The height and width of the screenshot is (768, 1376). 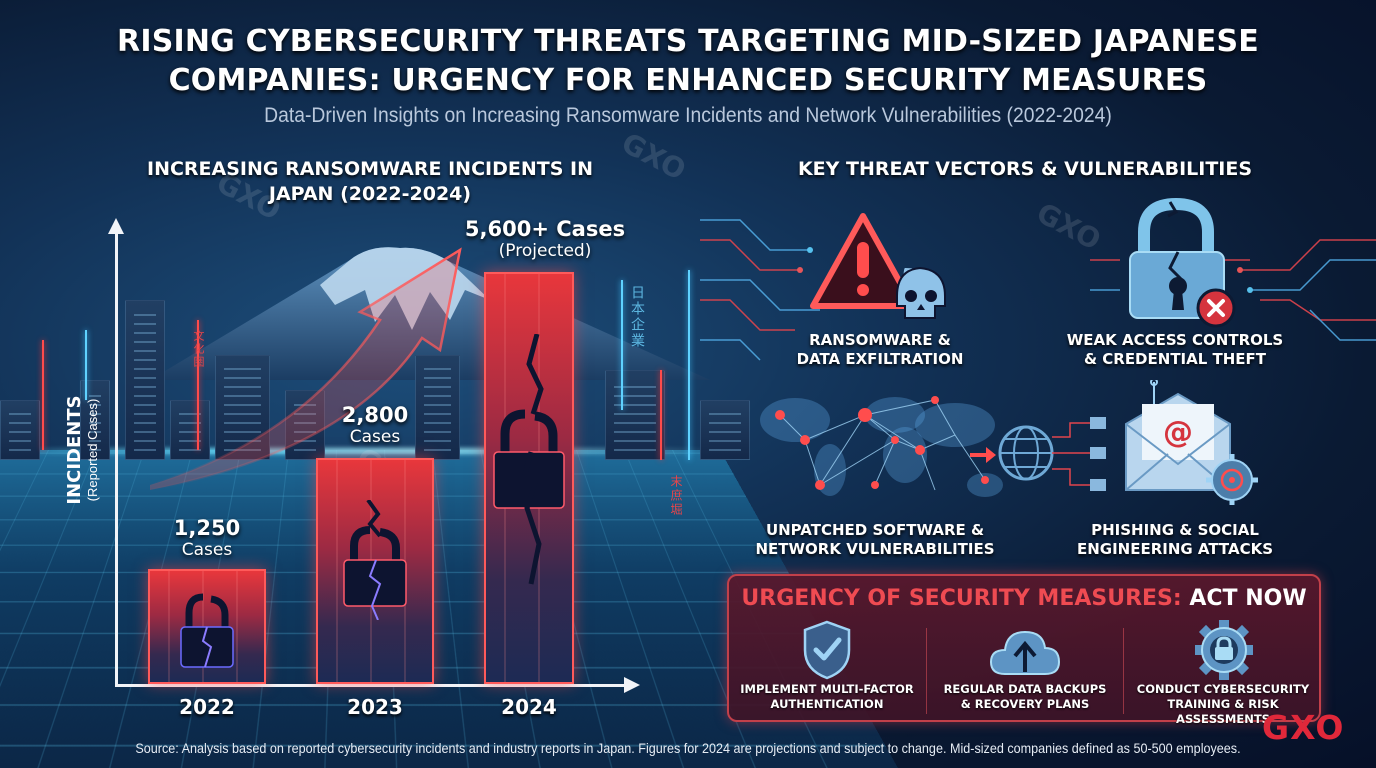 What do you see at coordinates (1038, 454) in the screenshot?
I see `globe-servers-icon` at bounding box center [1038, 454].